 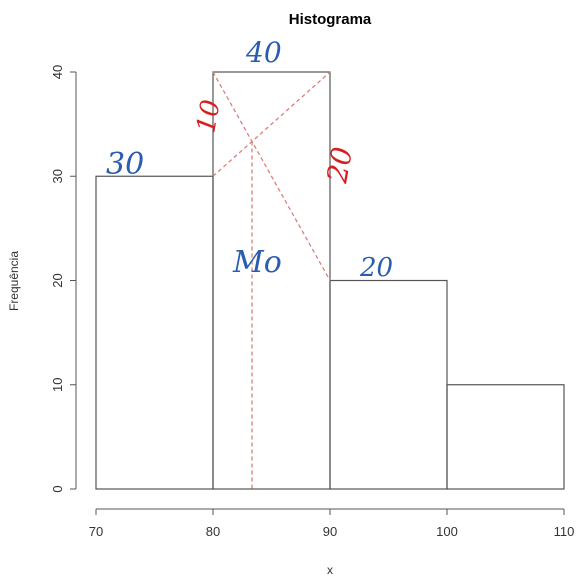 I want to click on x-tick-label: 90, so click(x=330, y=531).